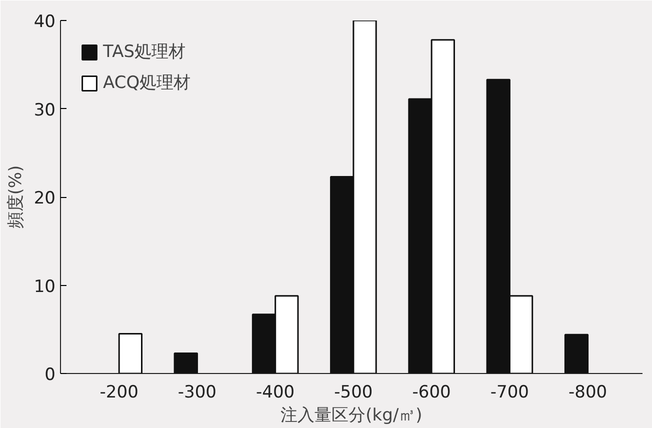 Image resolution: width=652 pixels, height=428 pixels. Describe the element at coordinates (50, 375) in the screenshot. I see `y-tick-label: 0` at that location.